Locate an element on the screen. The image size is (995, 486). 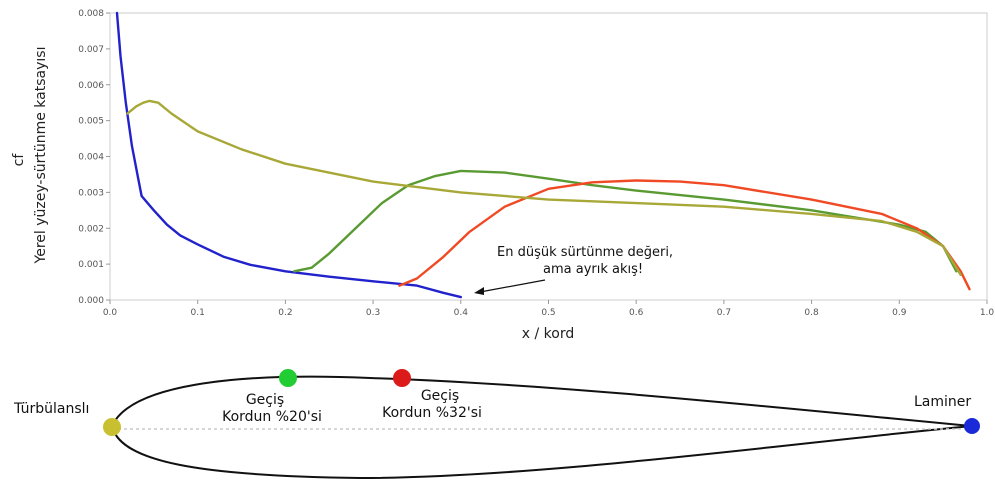
annotation-arrowhead is located at coordinates (479, 291).